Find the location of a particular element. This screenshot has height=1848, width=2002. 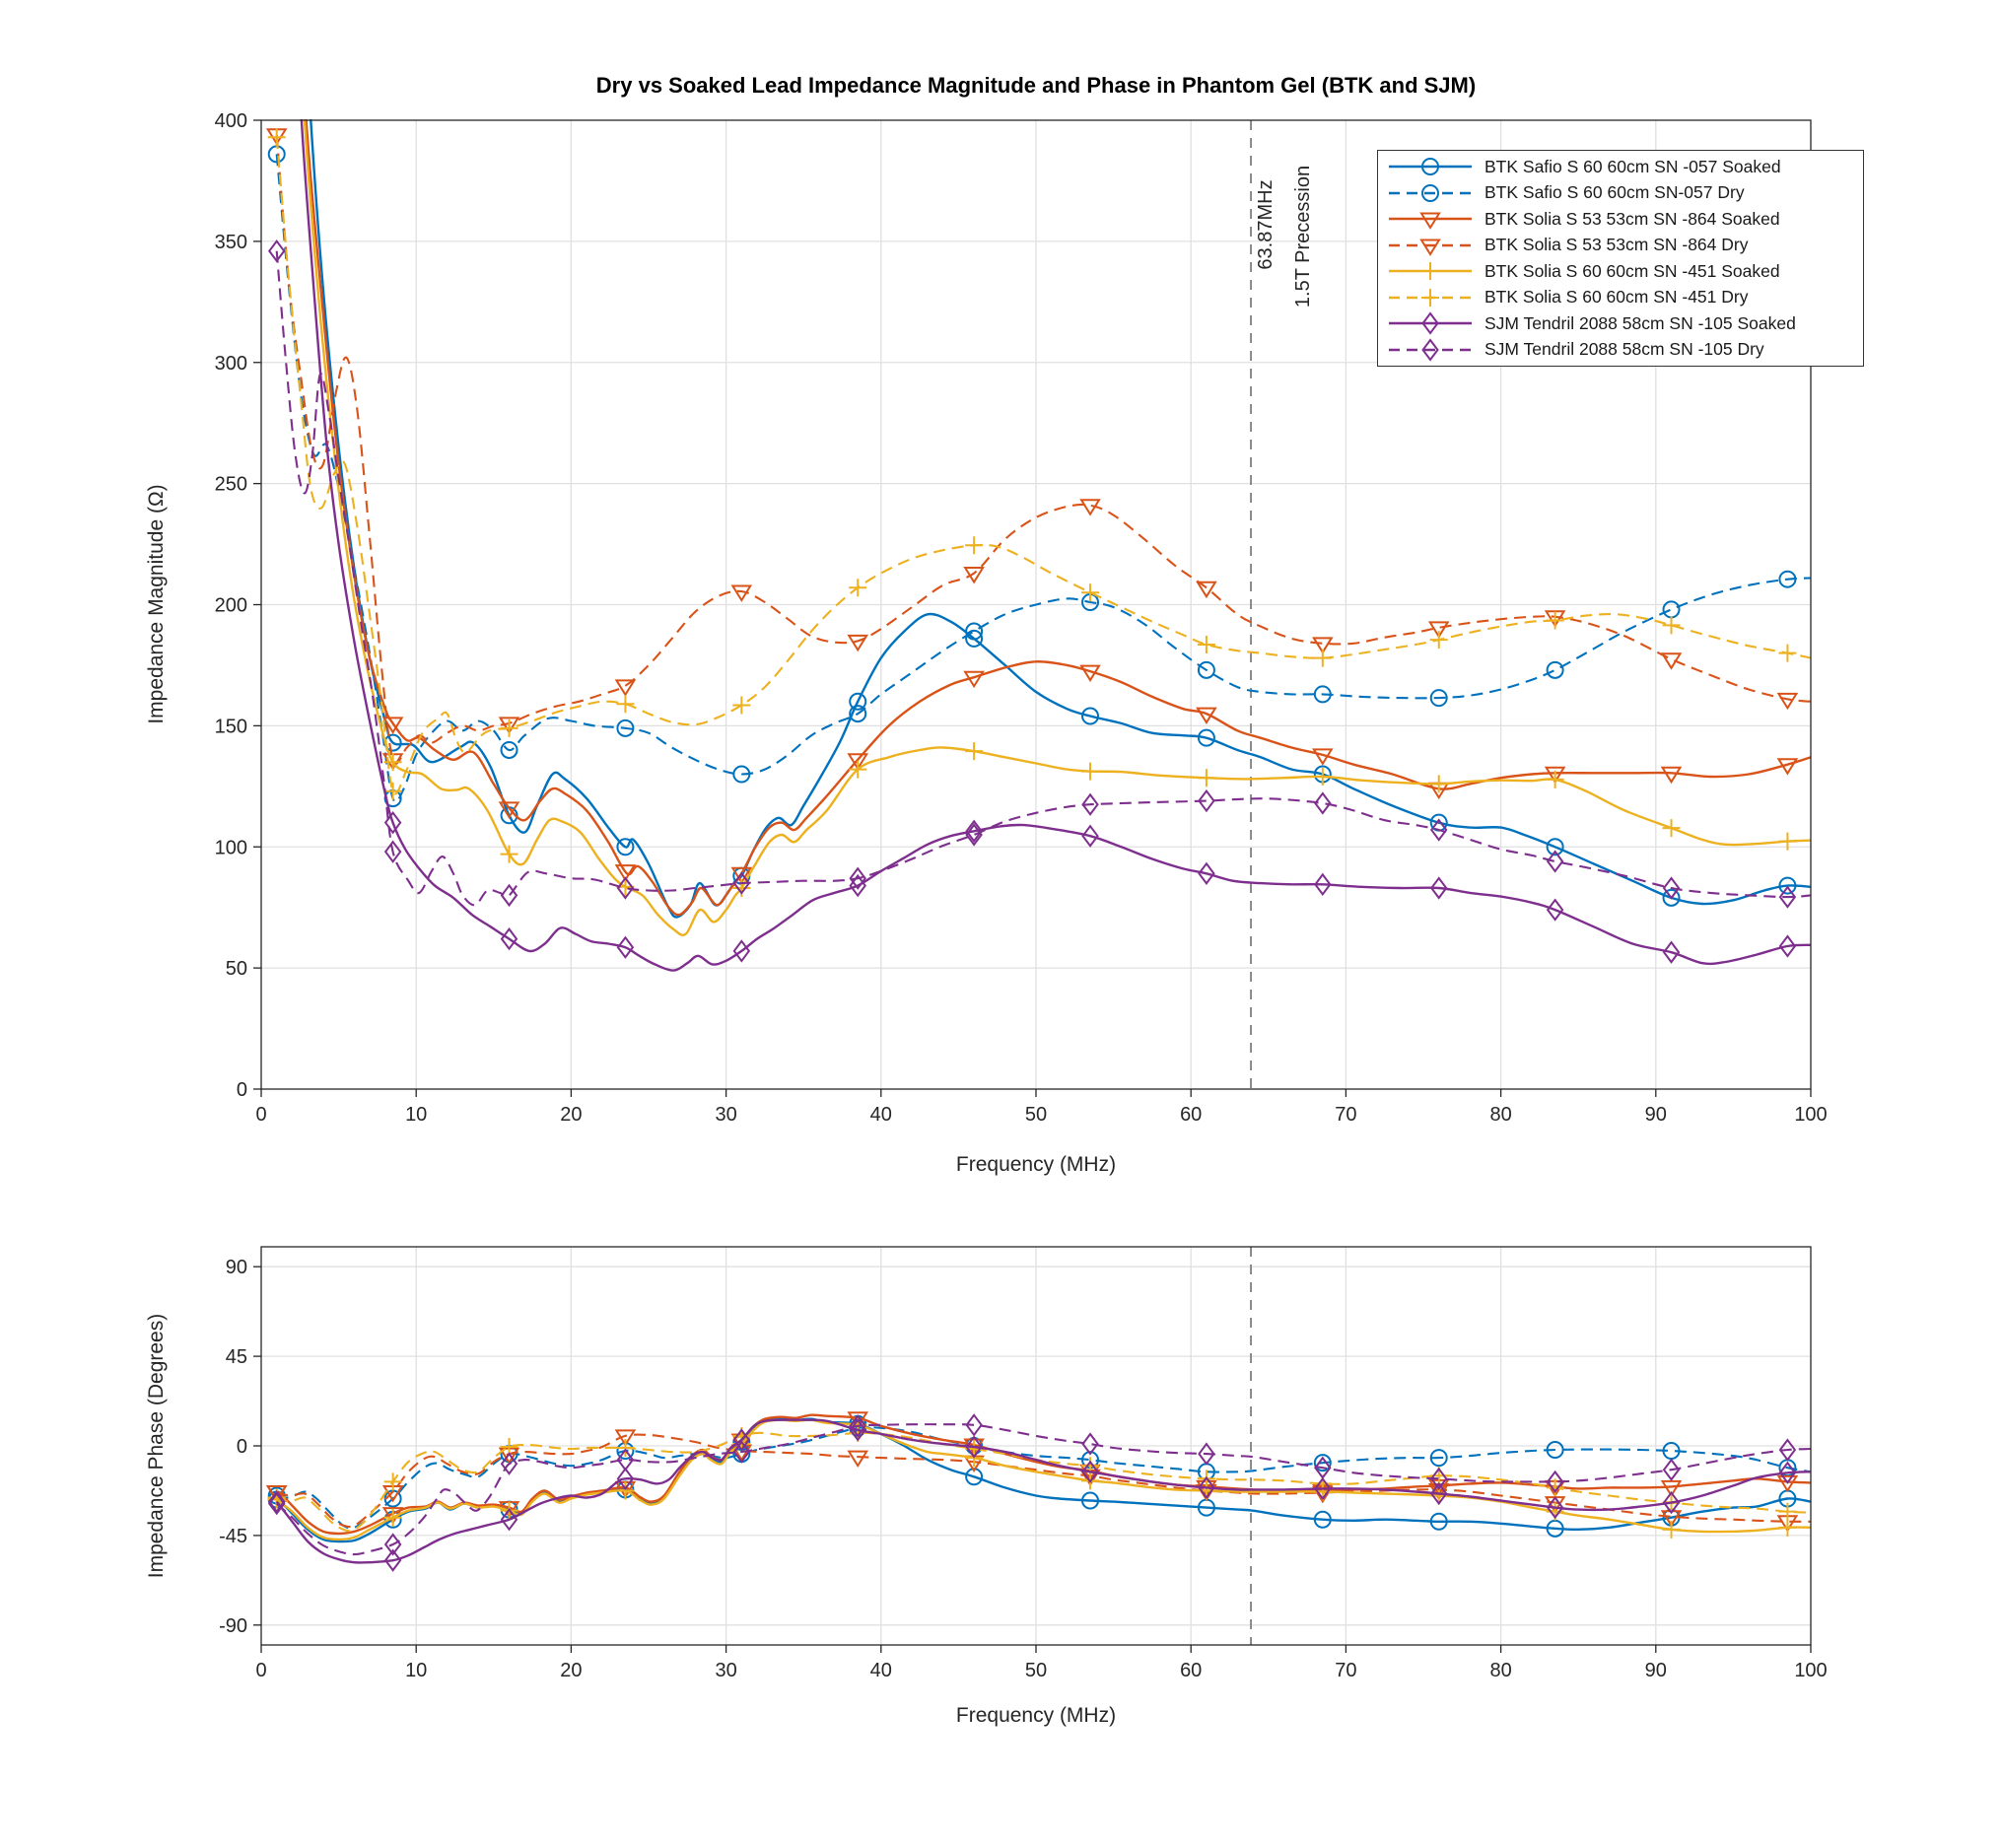

legend-item-label: BTK Solia S 60 60cm SN -451 Soaked is located at coordinates (1632, 270).